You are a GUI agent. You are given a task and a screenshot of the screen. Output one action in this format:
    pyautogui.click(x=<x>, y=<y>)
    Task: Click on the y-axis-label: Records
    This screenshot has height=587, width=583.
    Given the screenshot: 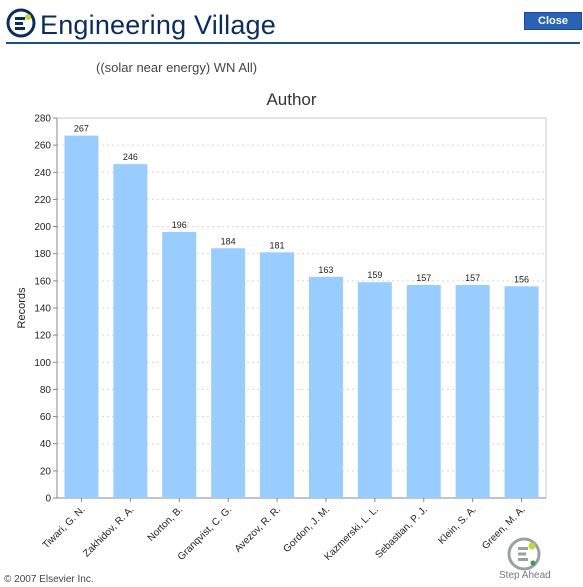 What is the action you would take?
    pyautogui.click(x=22, y=307)
    